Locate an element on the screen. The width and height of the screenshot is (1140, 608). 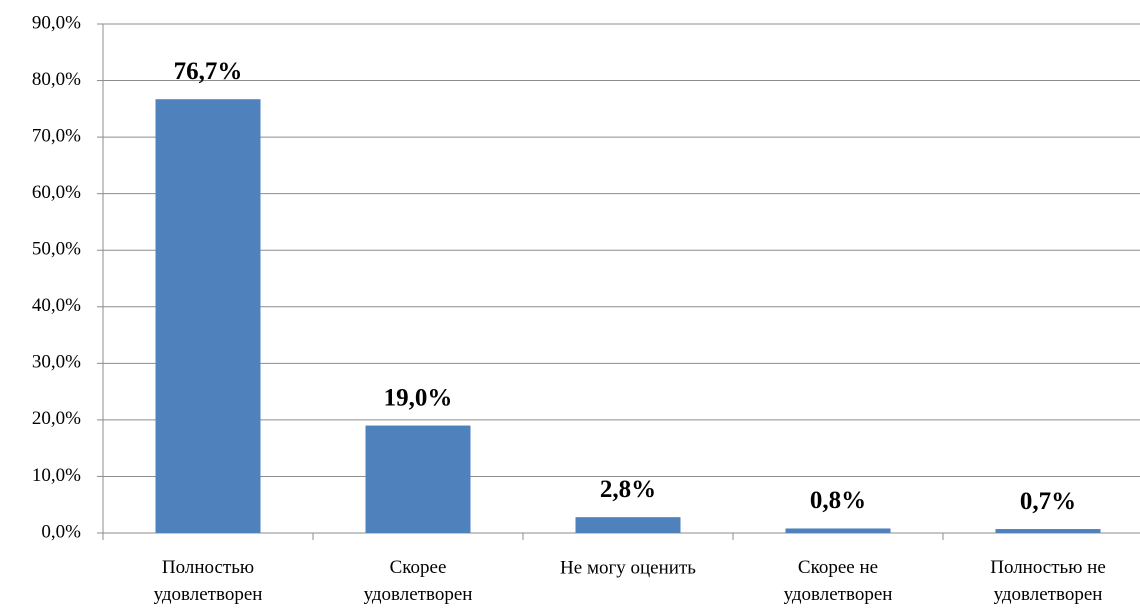
y-tick-label: 70,0% is located at coordinates (56, 135).